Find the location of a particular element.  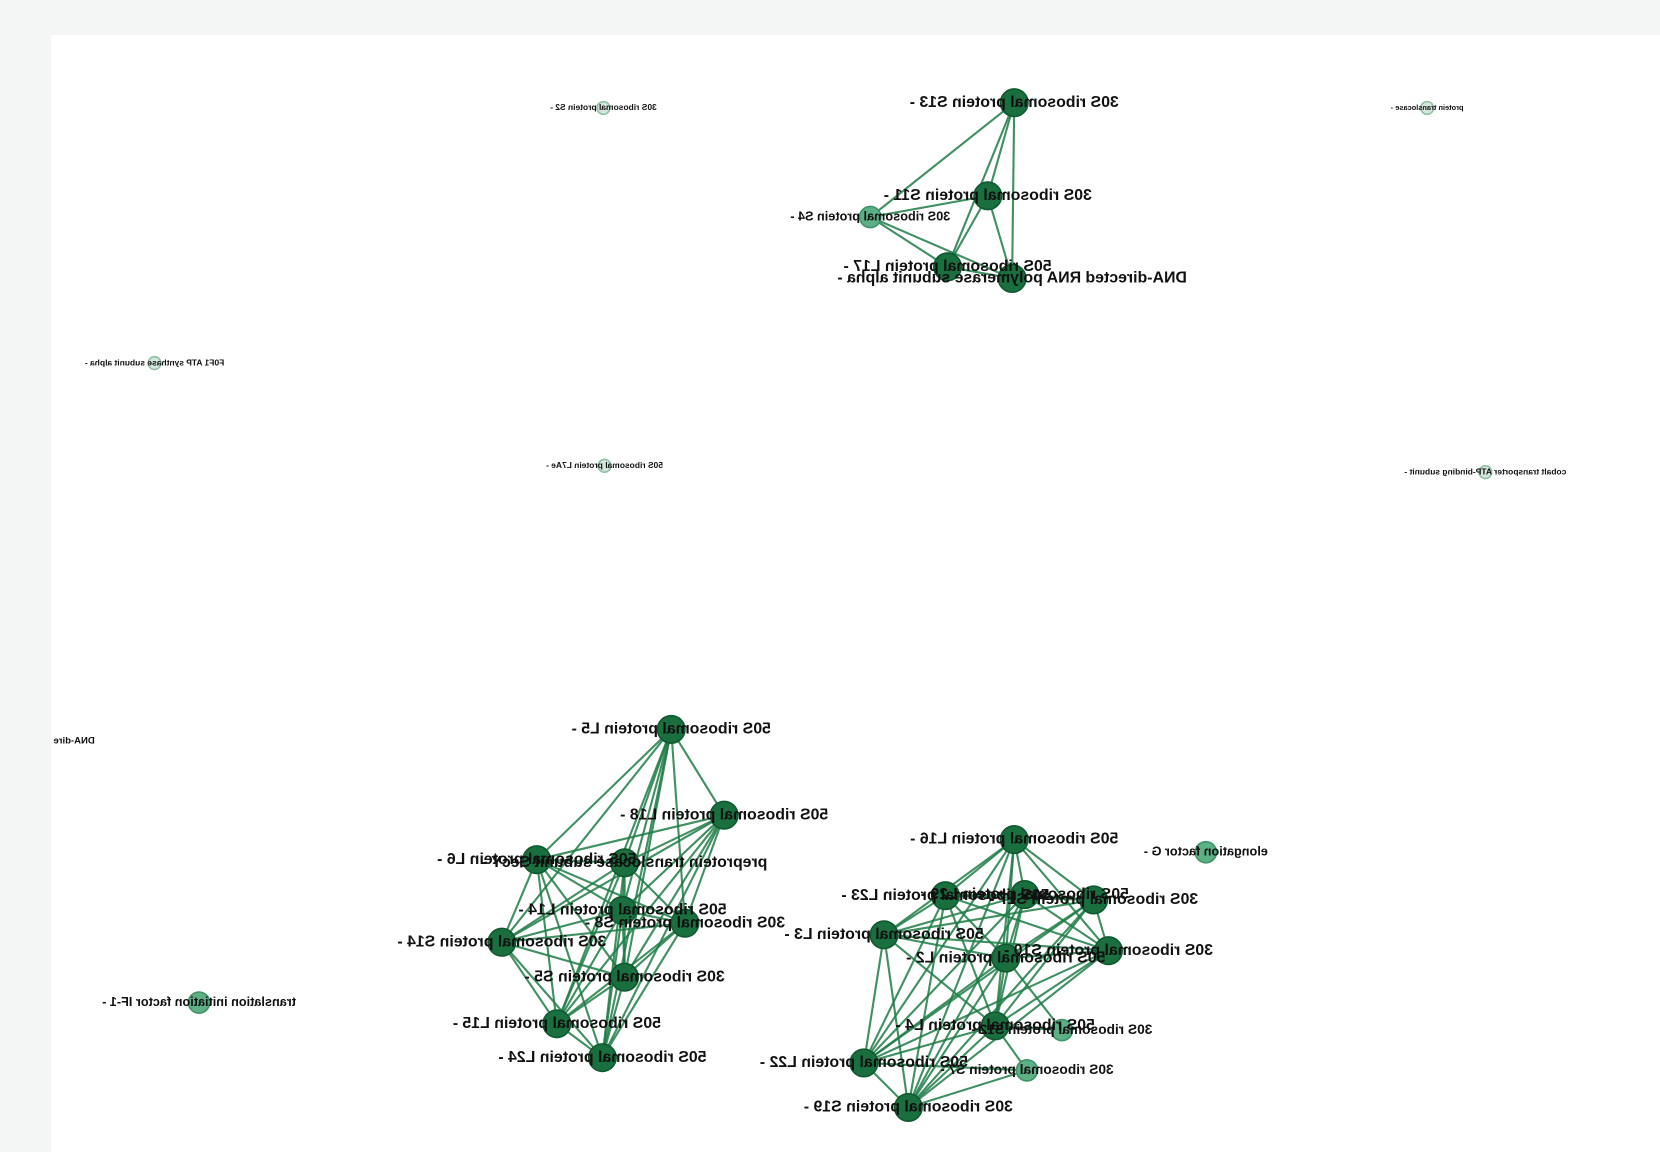

node-label: 50S ribosomal protein L5 - is located at coordinates (671, 729).